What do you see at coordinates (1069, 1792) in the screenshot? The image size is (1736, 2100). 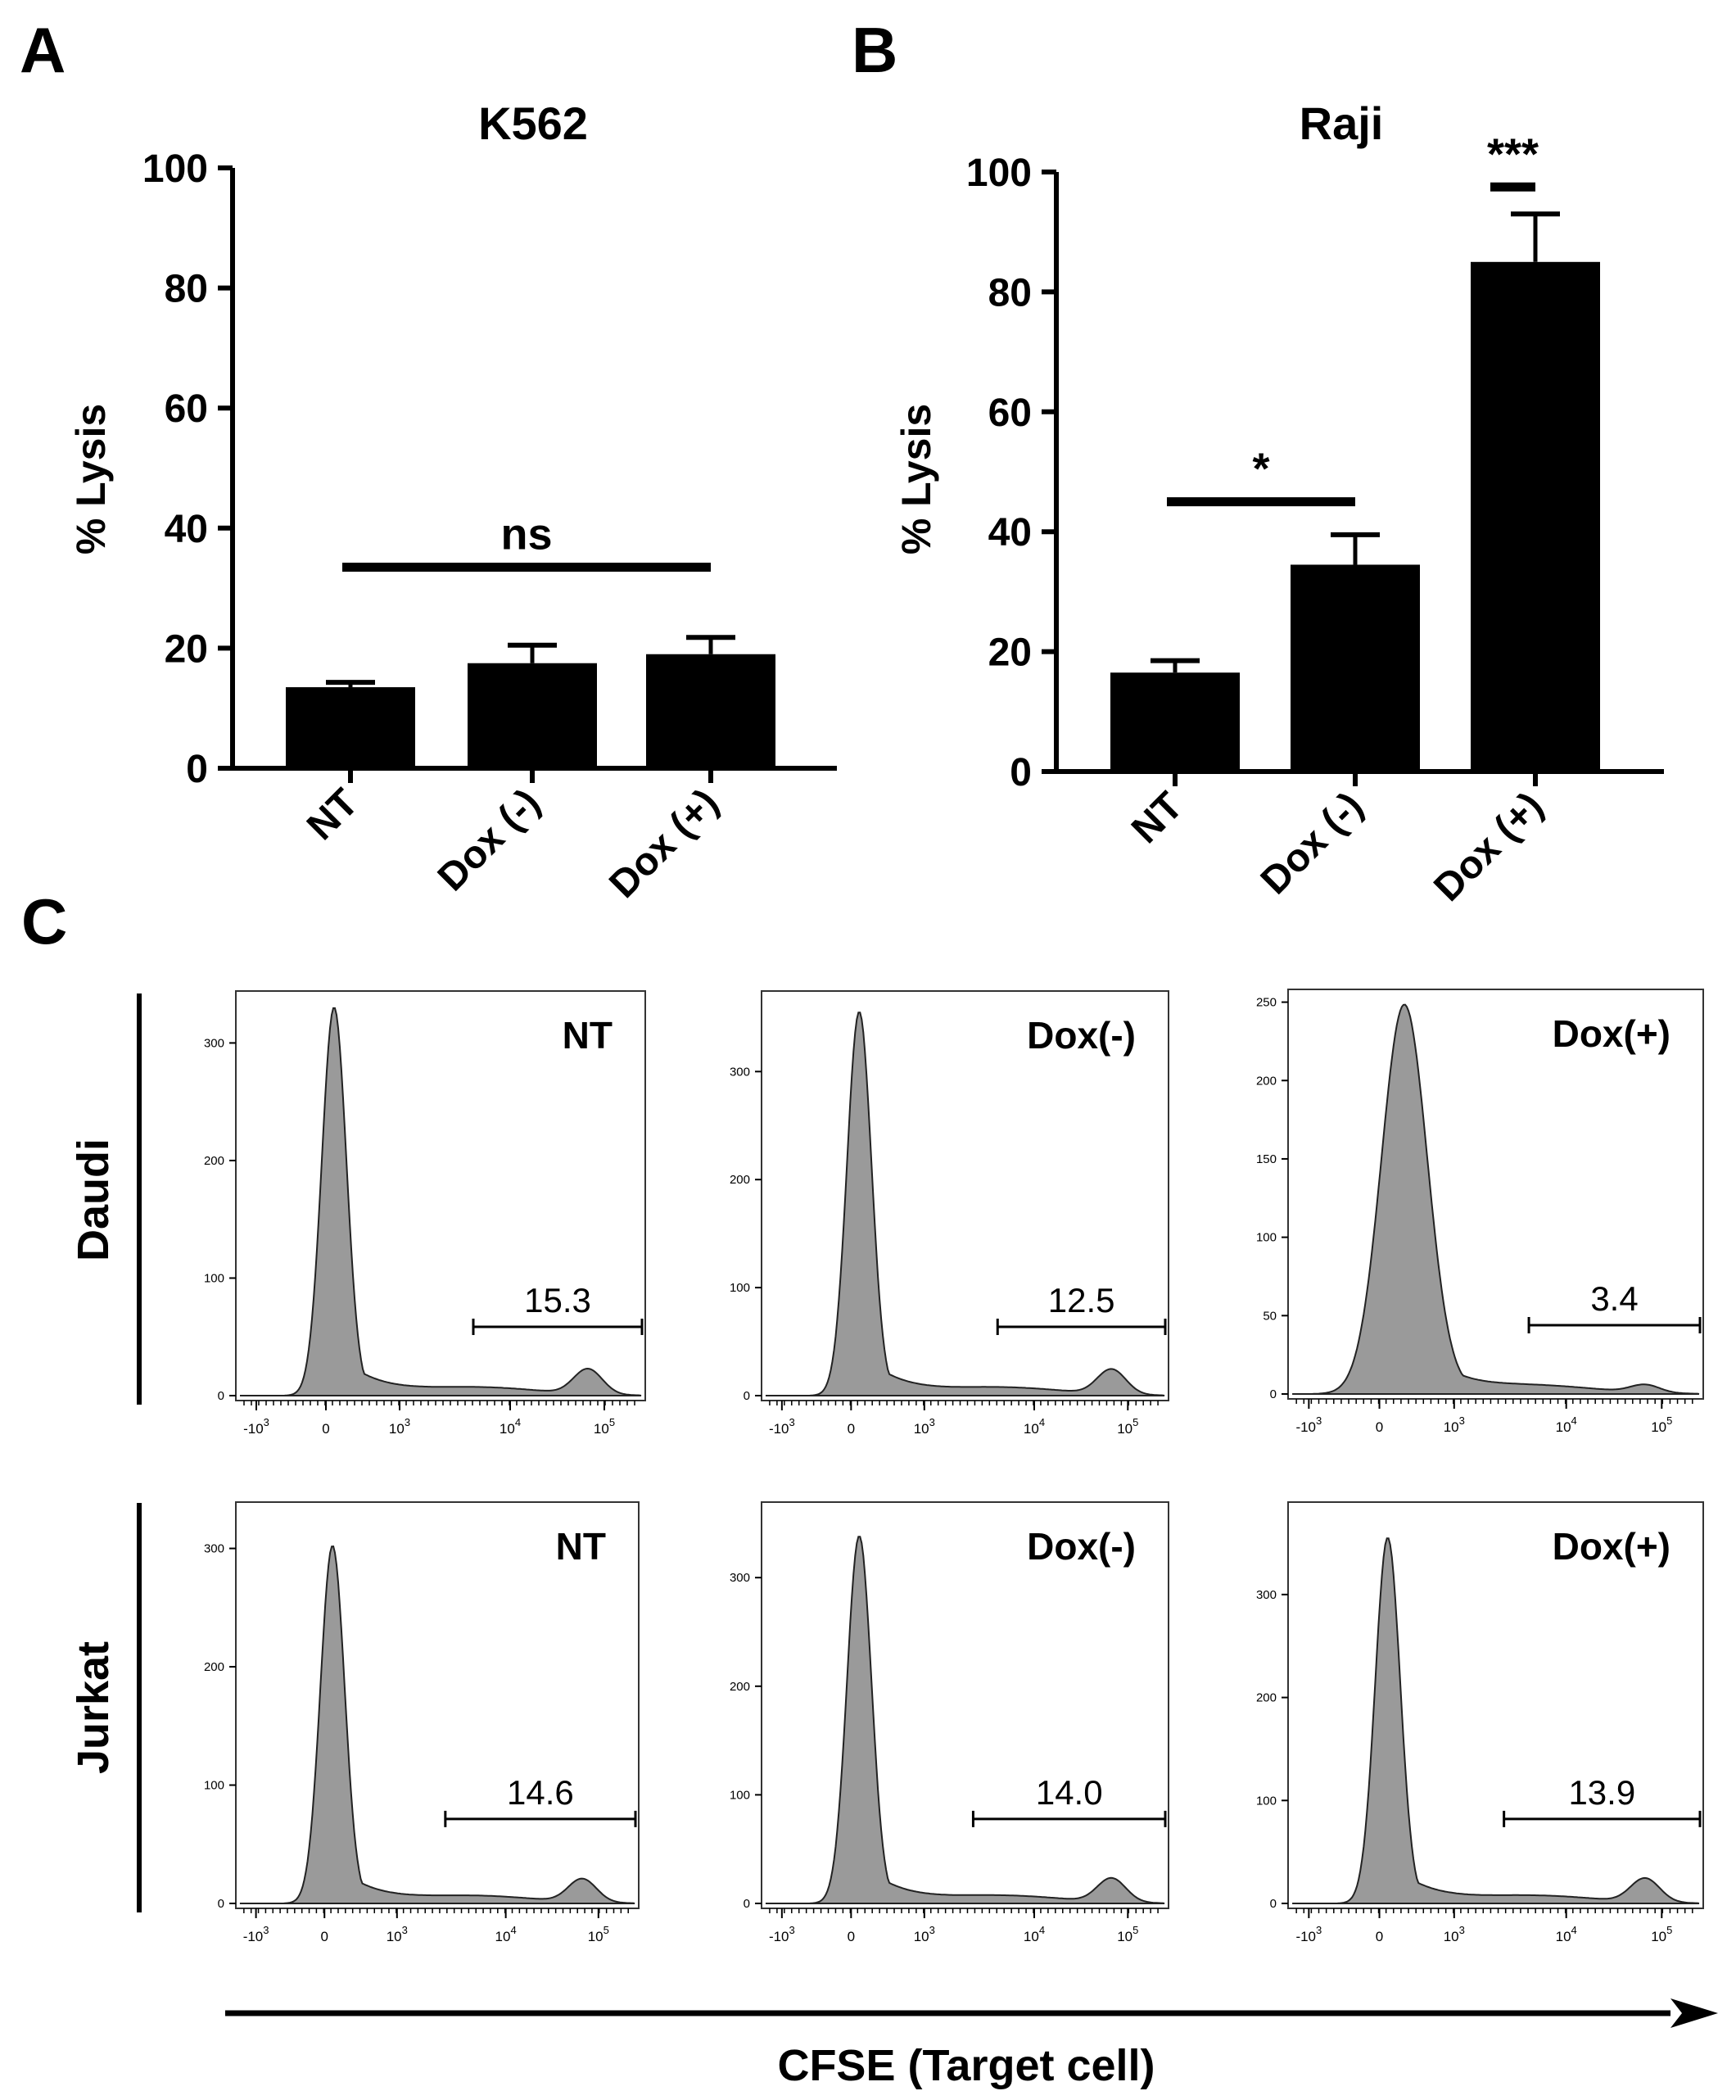 I see `gate-percentage: 14.0` at bounding box center [1069, 1792].